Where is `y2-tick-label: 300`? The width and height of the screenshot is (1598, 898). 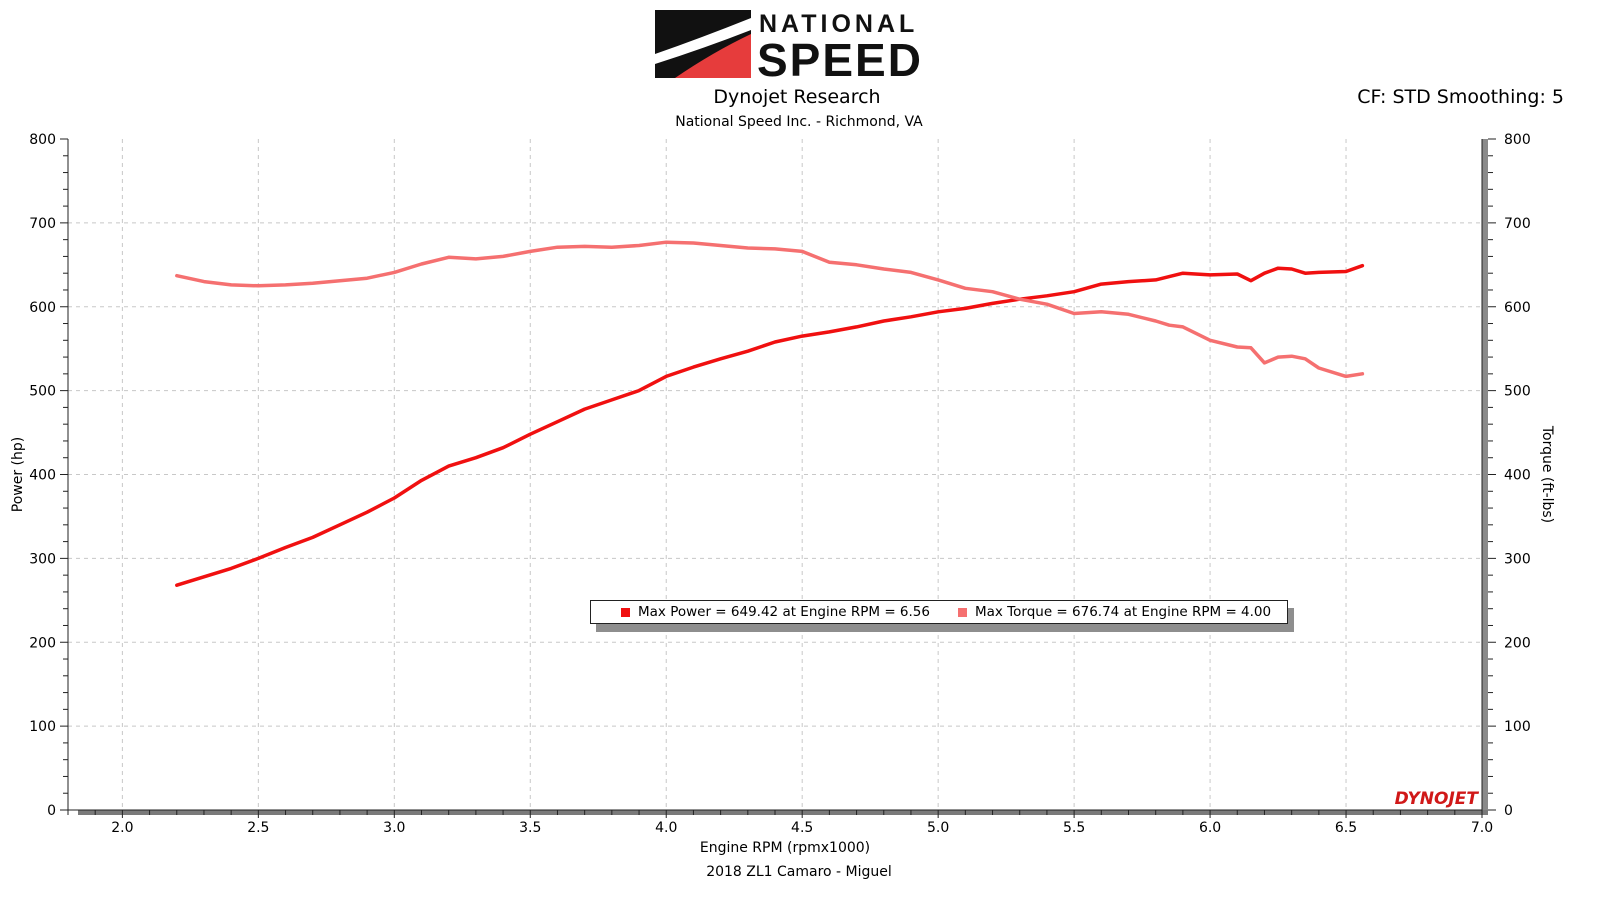
y2-tick-label: 300 is located at coordinates (1517, 559).